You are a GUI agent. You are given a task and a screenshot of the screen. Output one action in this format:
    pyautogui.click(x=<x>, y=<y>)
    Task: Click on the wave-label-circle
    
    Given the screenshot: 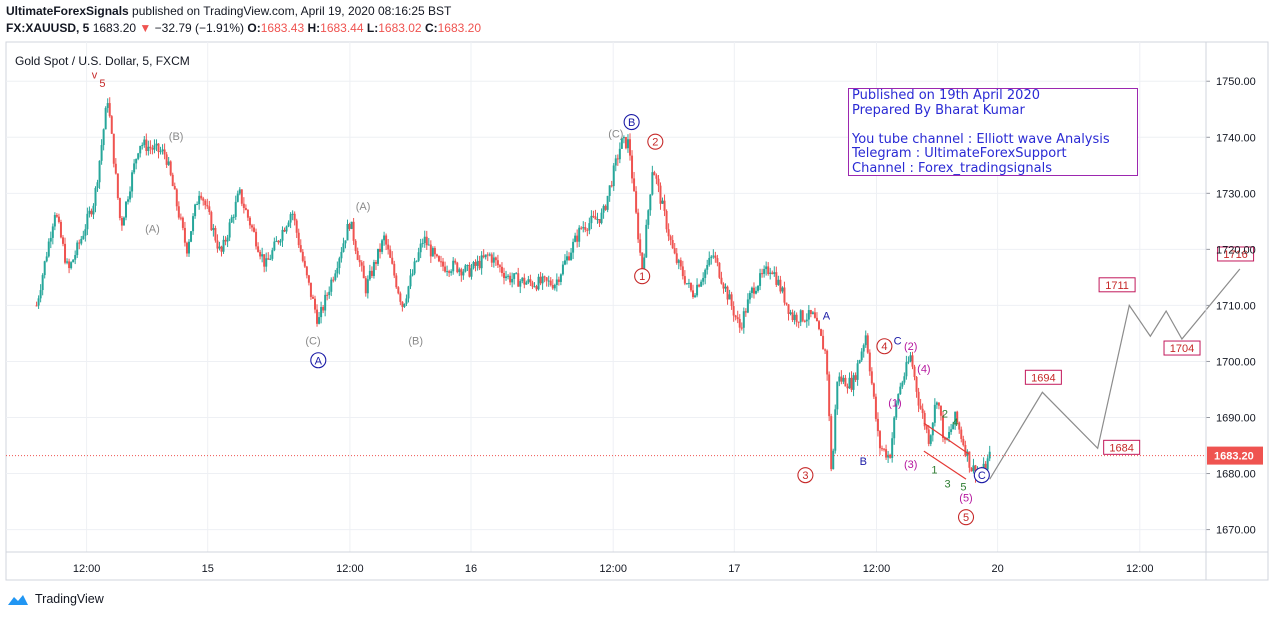 What is the action you would take?
    pyautogui.click(x=981, y=475)
    